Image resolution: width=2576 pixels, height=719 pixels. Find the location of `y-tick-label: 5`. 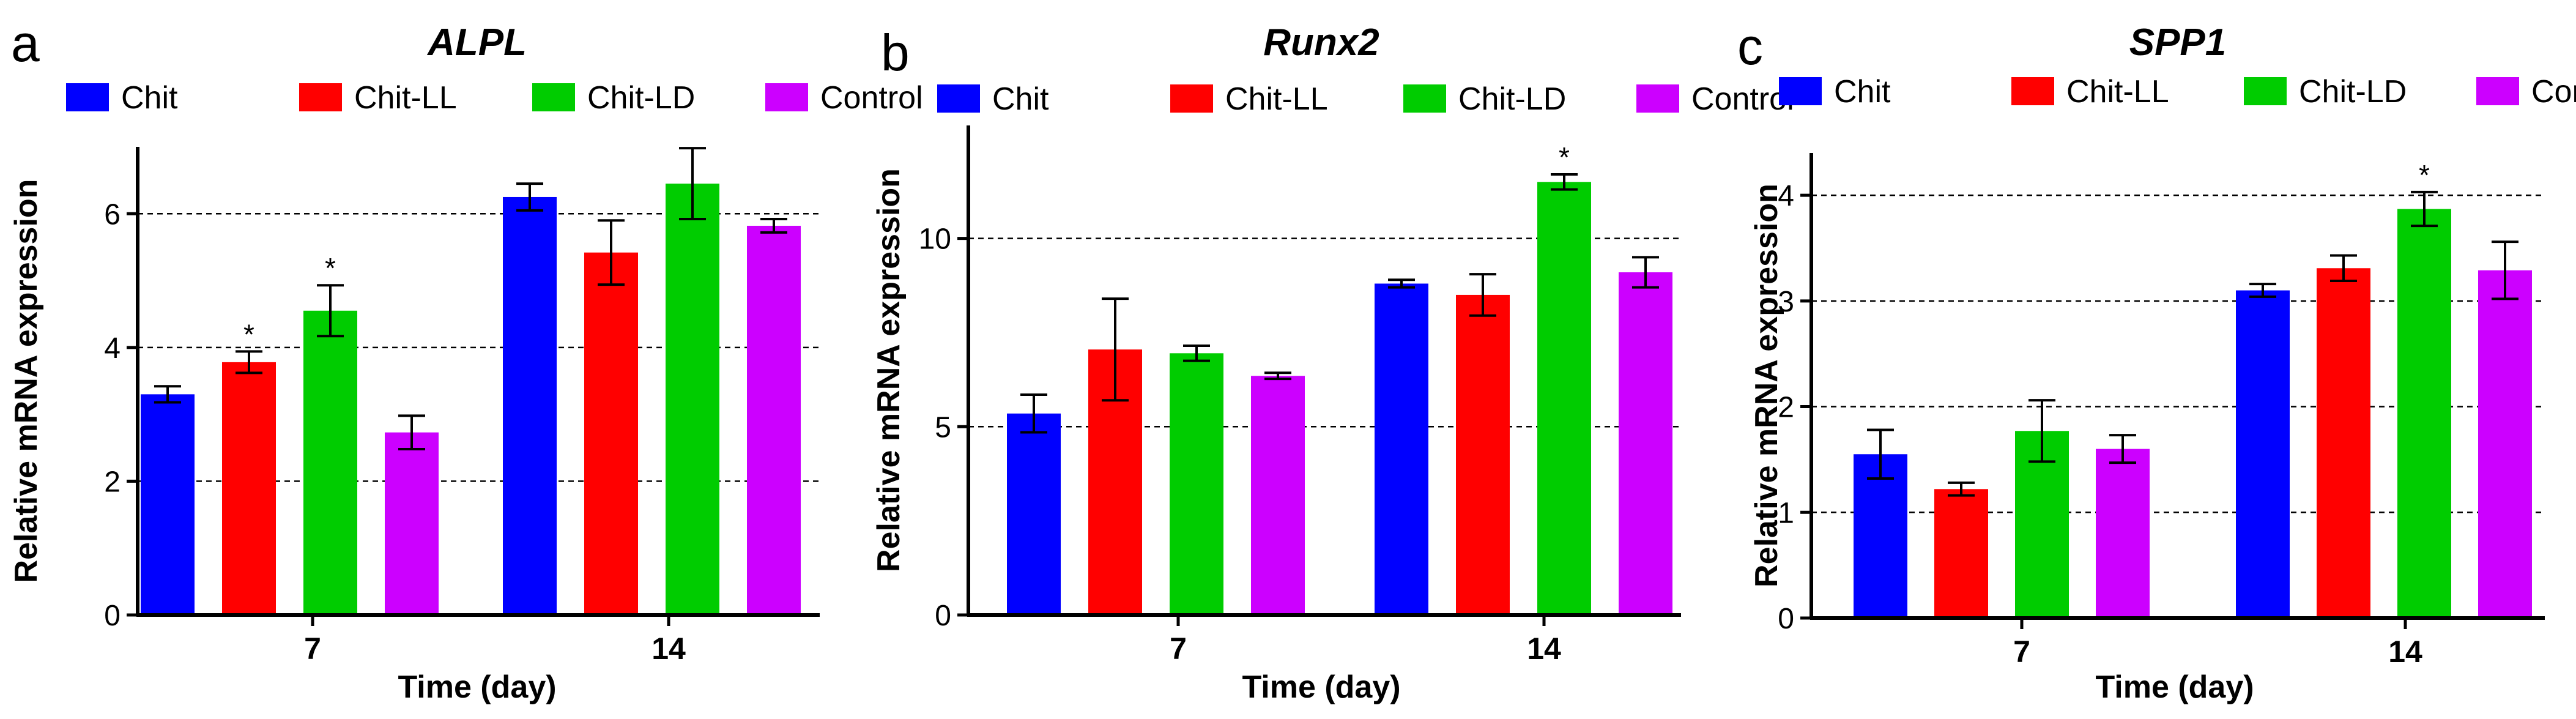

y-tick-label: 5 is located at coordinates (943, 427).